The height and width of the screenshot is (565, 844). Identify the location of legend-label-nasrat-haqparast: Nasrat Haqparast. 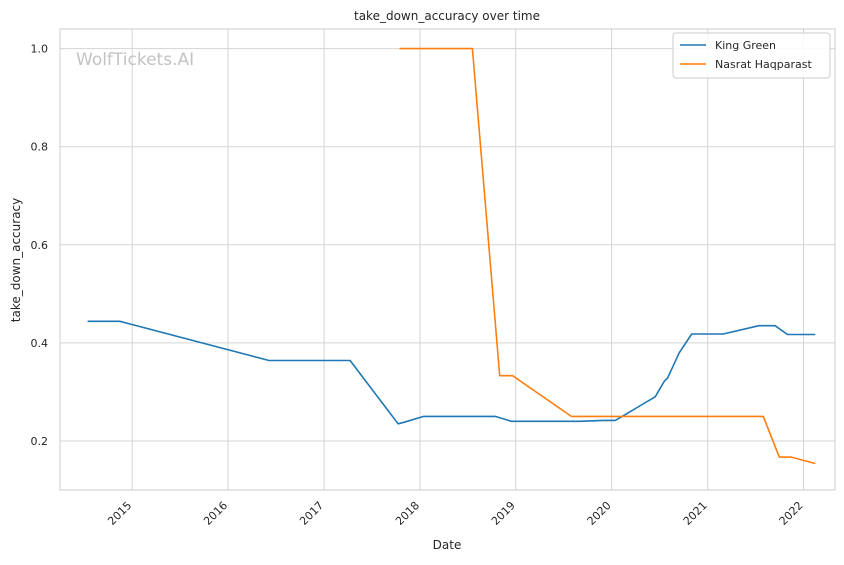
(763, 64).